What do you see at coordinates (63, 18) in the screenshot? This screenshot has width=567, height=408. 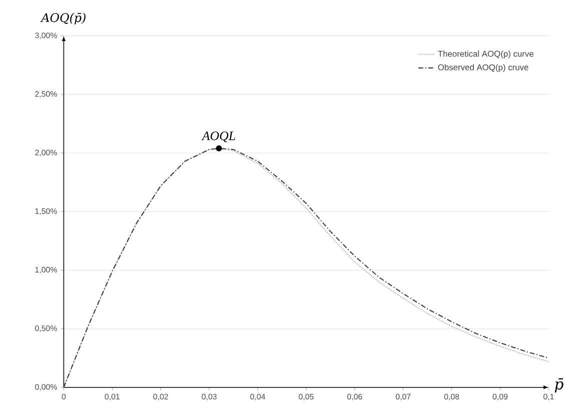 I see `y-axis-title: AOQ(p̄)` at bounding box center [63, 18].